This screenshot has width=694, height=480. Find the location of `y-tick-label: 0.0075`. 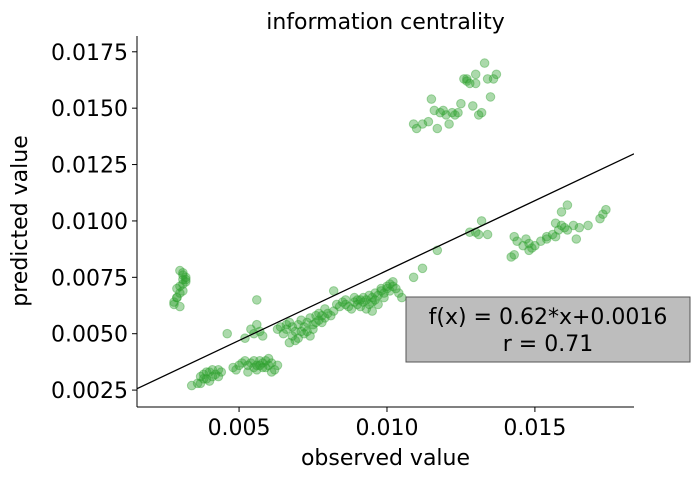

y-tick-label: 0.0075 is located at coordinates (89, 278).